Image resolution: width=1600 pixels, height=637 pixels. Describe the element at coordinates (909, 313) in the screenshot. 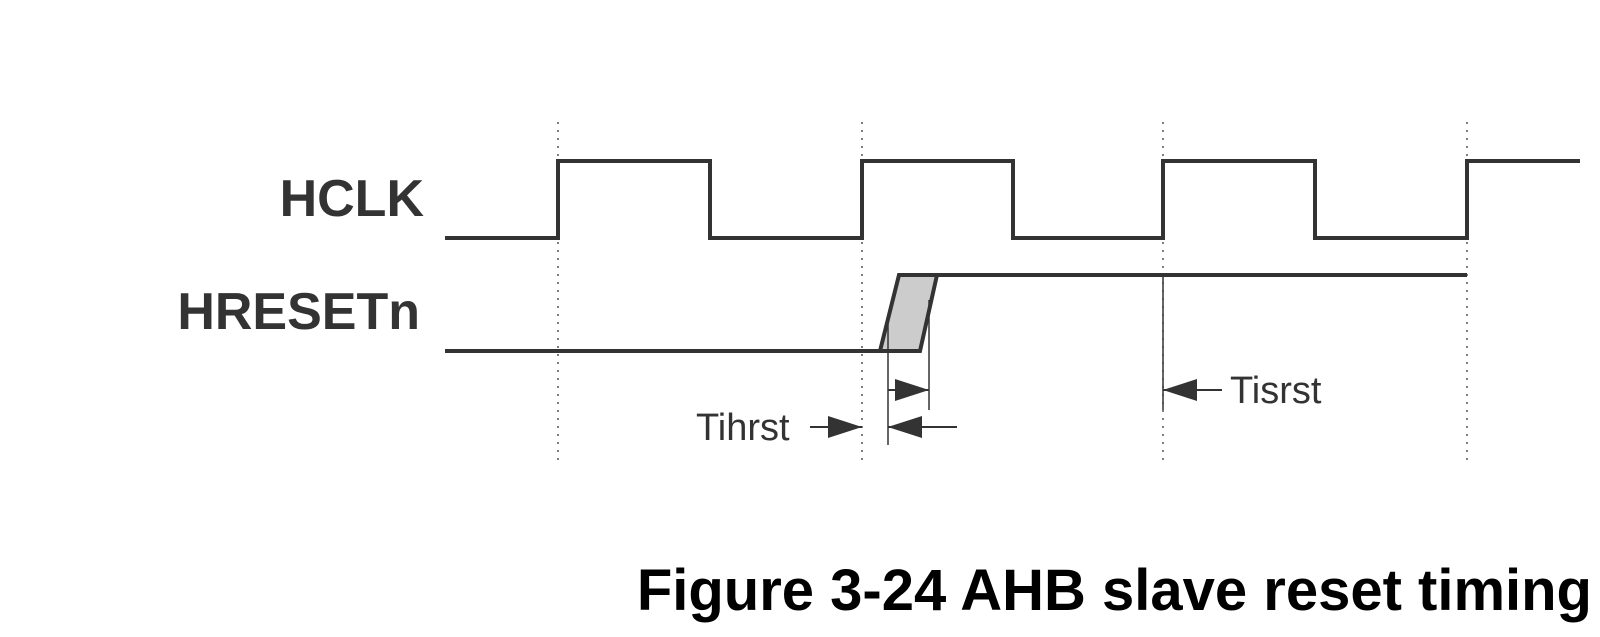

I see `hresetn-transition-edge` at that location.